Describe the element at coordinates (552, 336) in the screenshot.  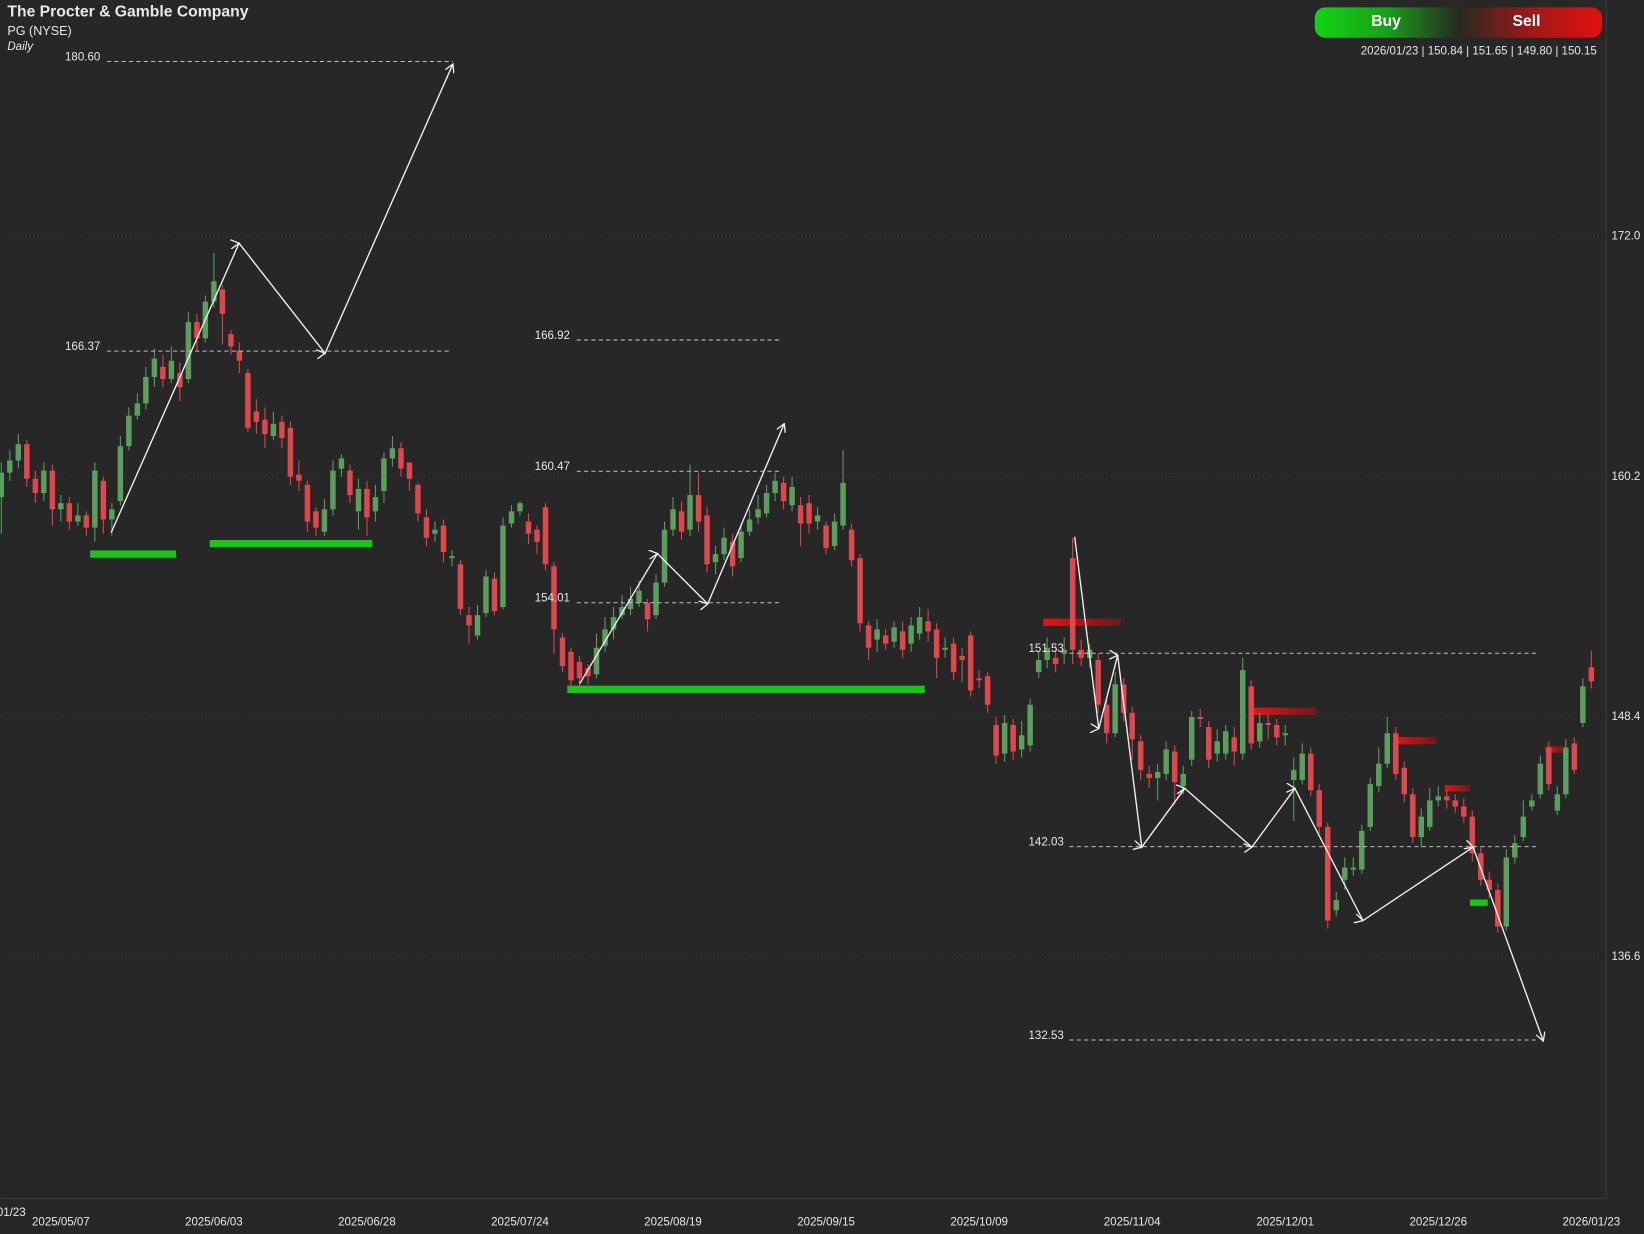
I see `level-label: 166.92` at that location.